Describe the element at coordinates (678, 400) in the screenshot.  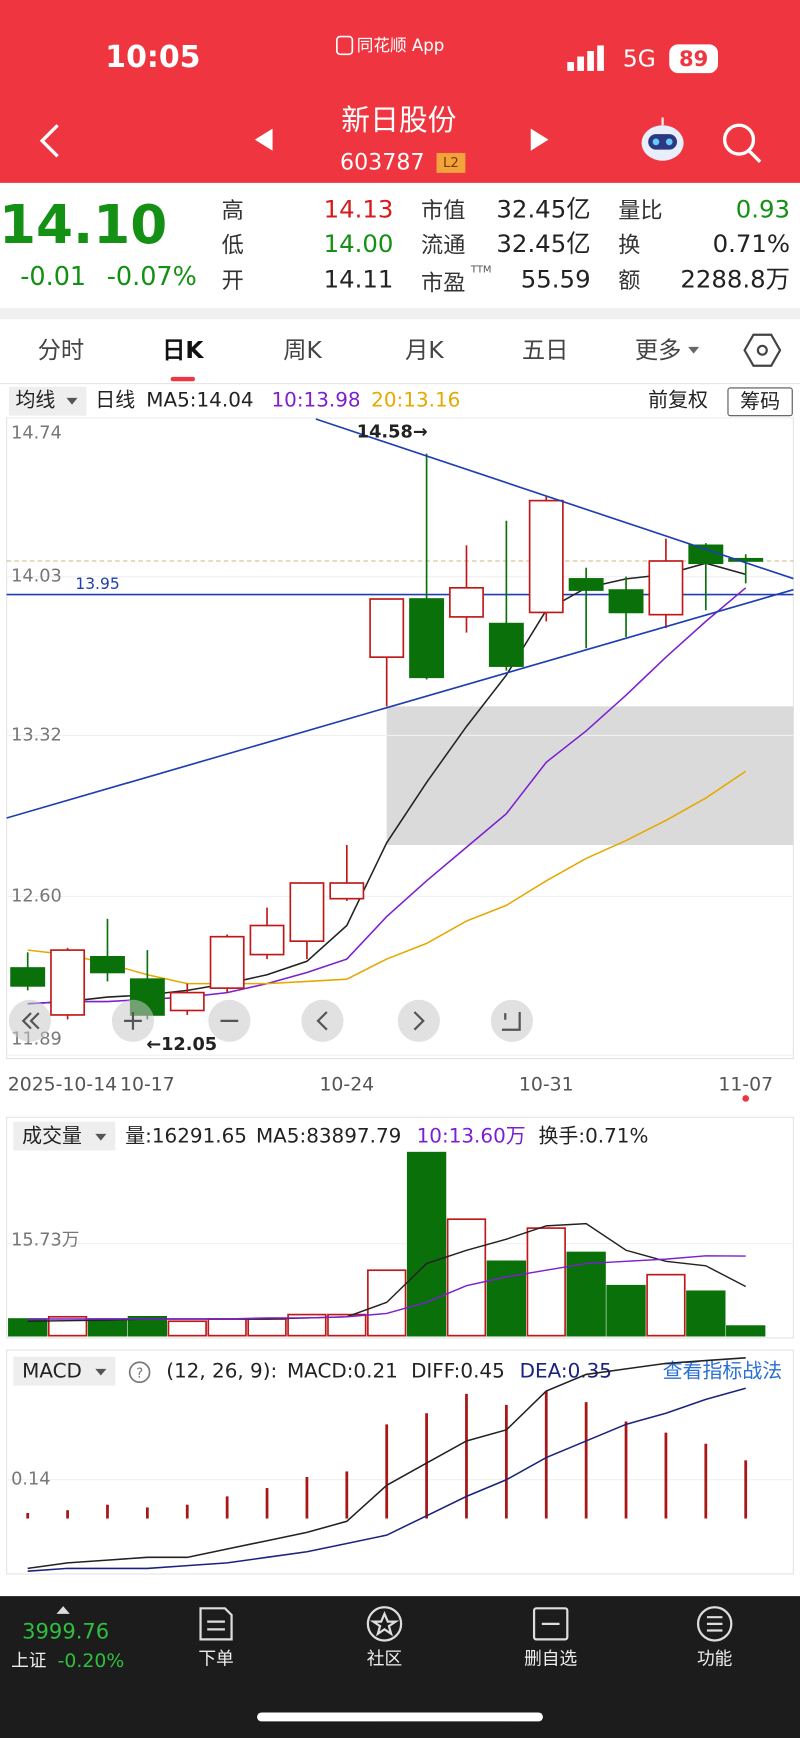
I see `adjust: 前复权` at that location.